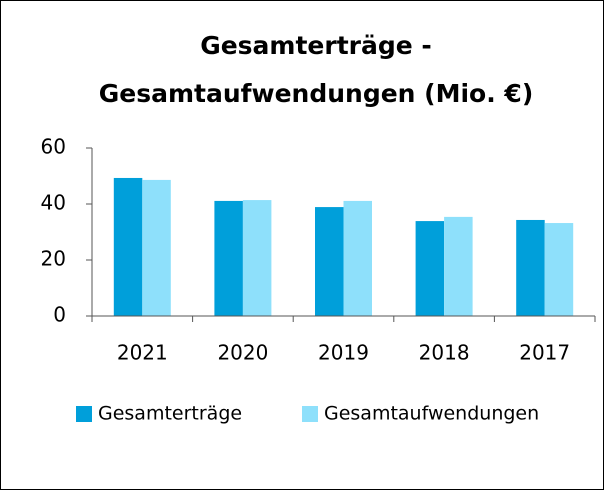 This screenshot has width=604, height=494. I want to click on y-tick-label: 0, so click(59, 315).